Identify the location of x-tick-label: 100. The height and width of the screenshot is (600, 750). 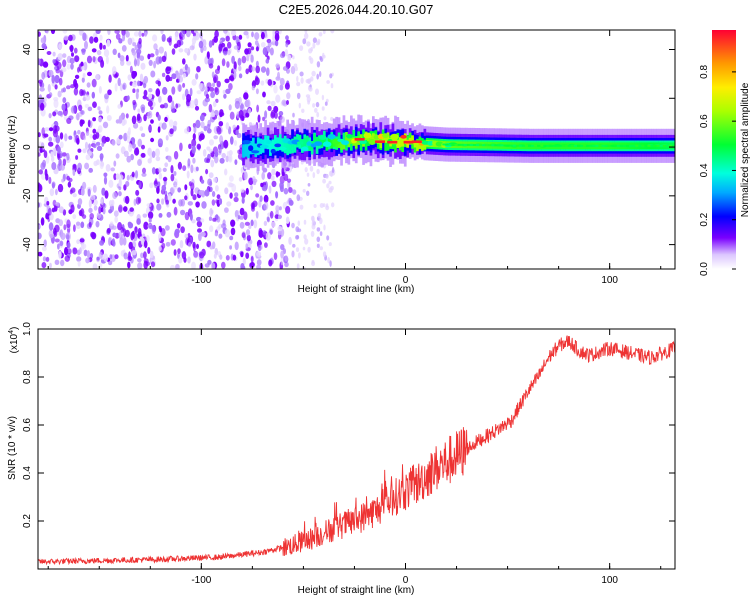
(609, 580).